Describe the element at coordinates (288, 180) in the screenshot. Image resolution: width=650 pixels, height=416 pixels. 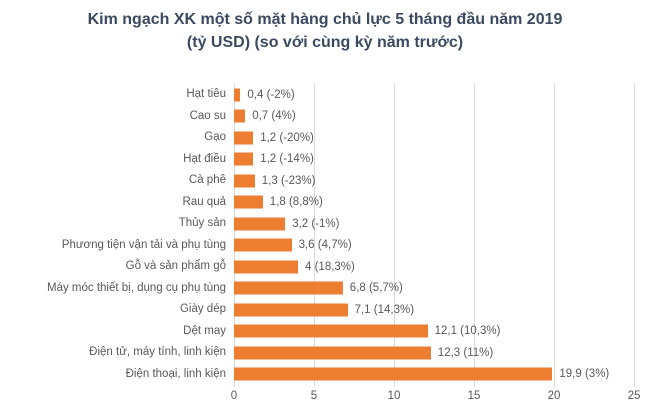
I see `value-label: 1,3 (-23%)` at that location.